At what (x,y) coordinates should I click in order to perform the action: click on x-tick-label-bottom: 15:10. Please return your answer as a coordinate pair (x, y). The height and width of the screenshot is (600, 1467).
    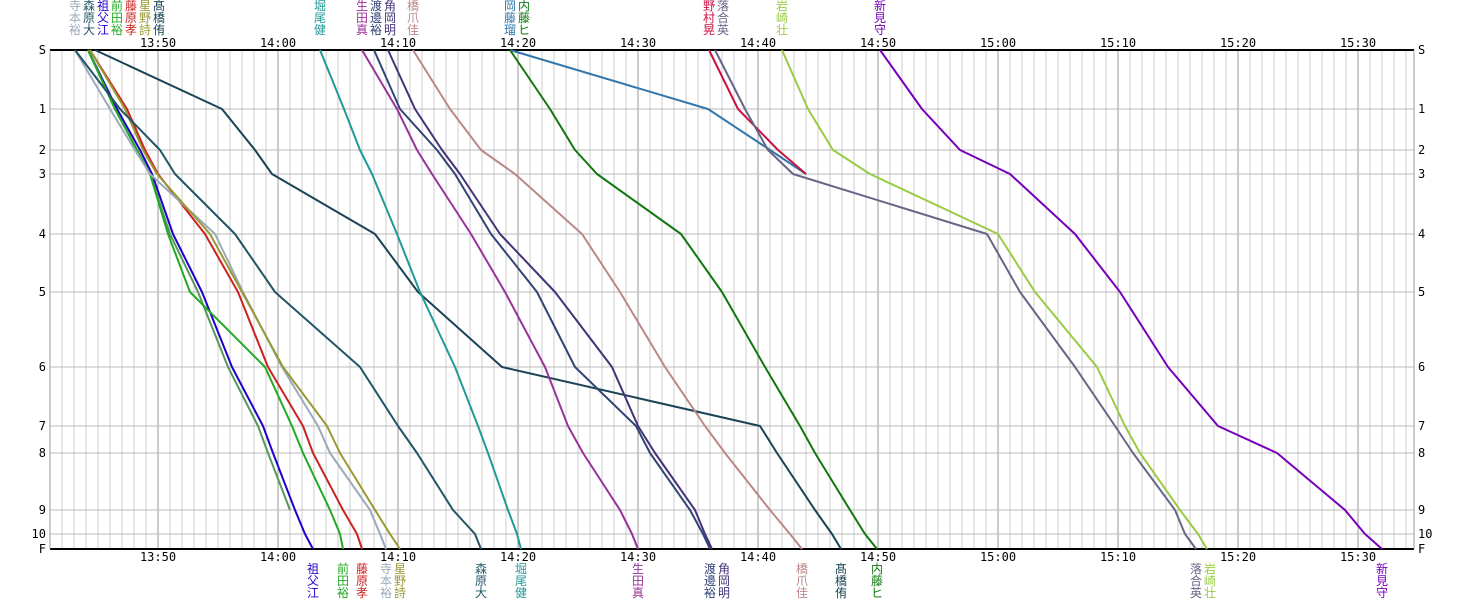
    Looking at the image, I should click on (1118, 557).